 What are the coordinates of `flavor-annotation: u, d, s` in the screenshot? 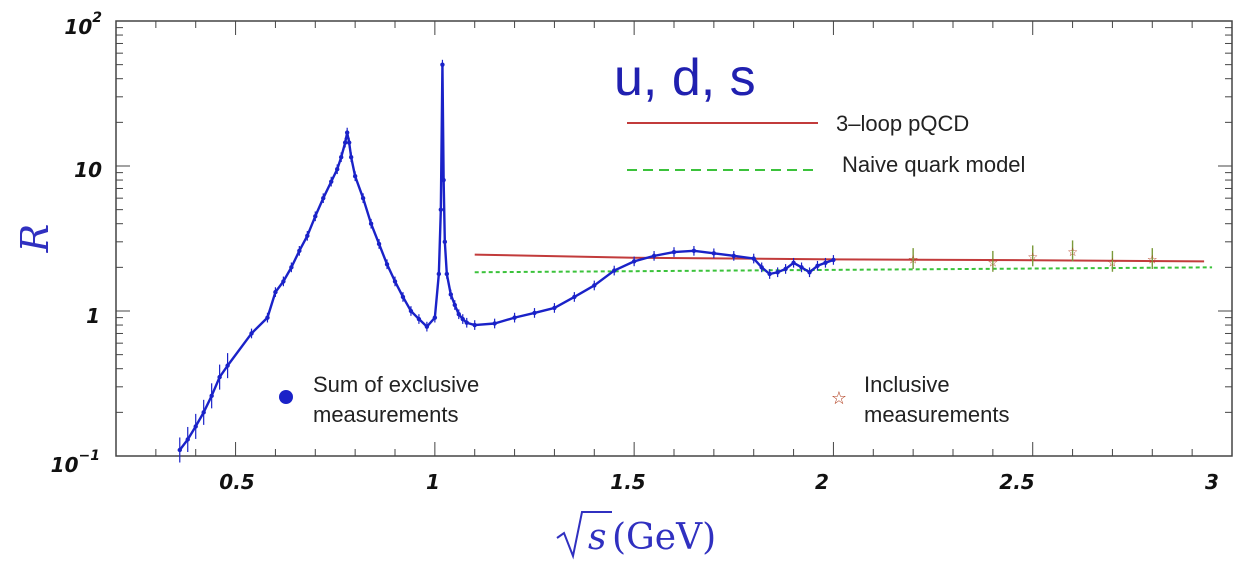 It's located at (685, 78).